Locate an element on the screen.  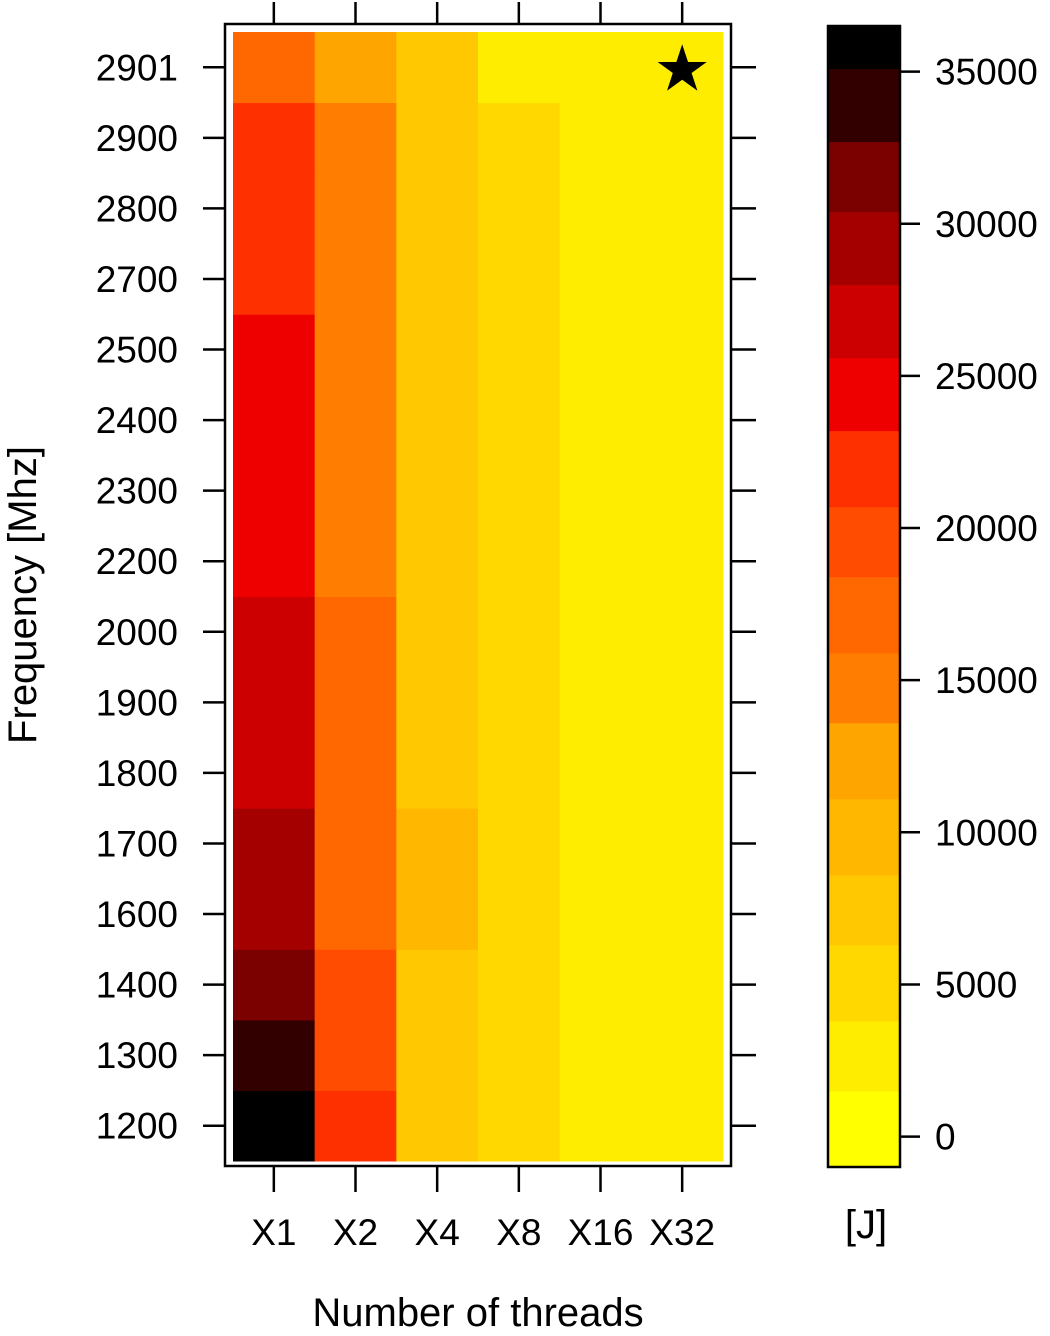
heatmap-cell-2000-X8 is located at coordinates (519, 632).